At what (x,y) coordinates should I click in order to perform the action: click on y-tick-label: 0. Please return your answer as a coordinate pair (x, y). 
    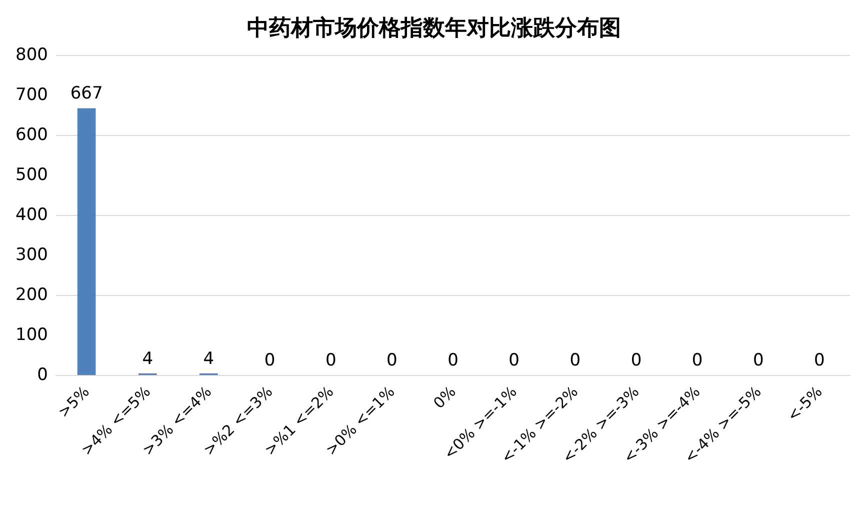
    Looking at the image, I should click on (42, 375).